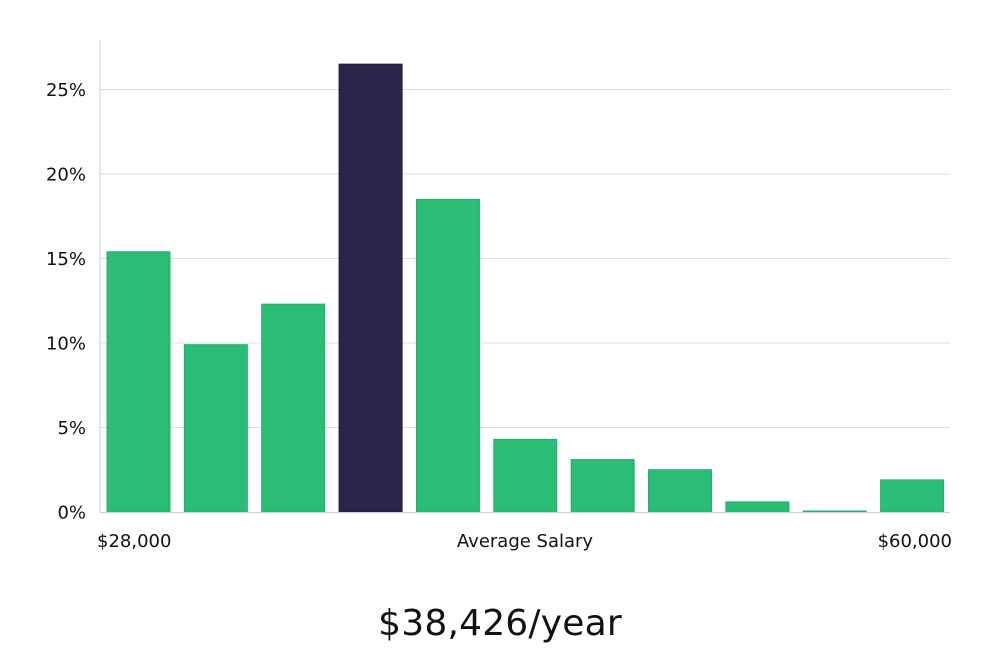 This screenshot has height=660, width=1000. What do you see at coordinates (66, 175) in the screenshot?
I see `y-tick-label: 20%` at bounding box center [66, 175].